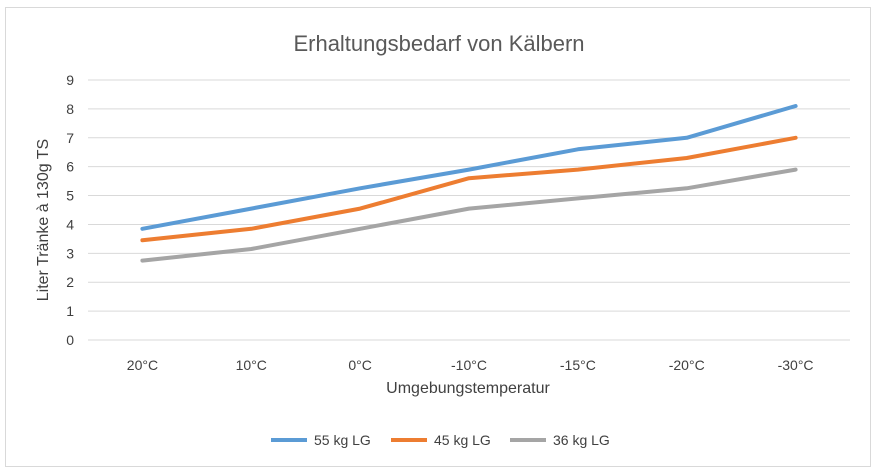 The height and width of the screenshot is (476, 880). I want to click on x-tick-label: 20°C, so click(142, 365).